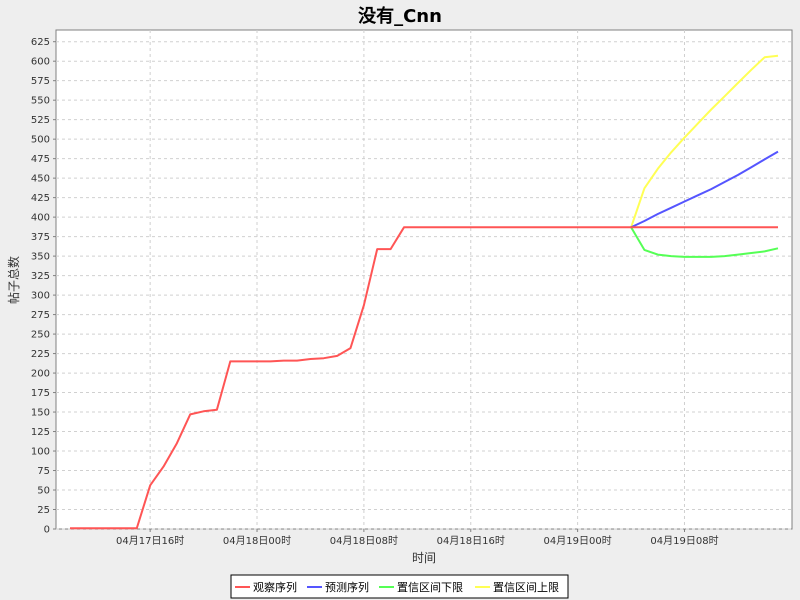  I want to click on y-tick-label: 75, so click(43, 471).